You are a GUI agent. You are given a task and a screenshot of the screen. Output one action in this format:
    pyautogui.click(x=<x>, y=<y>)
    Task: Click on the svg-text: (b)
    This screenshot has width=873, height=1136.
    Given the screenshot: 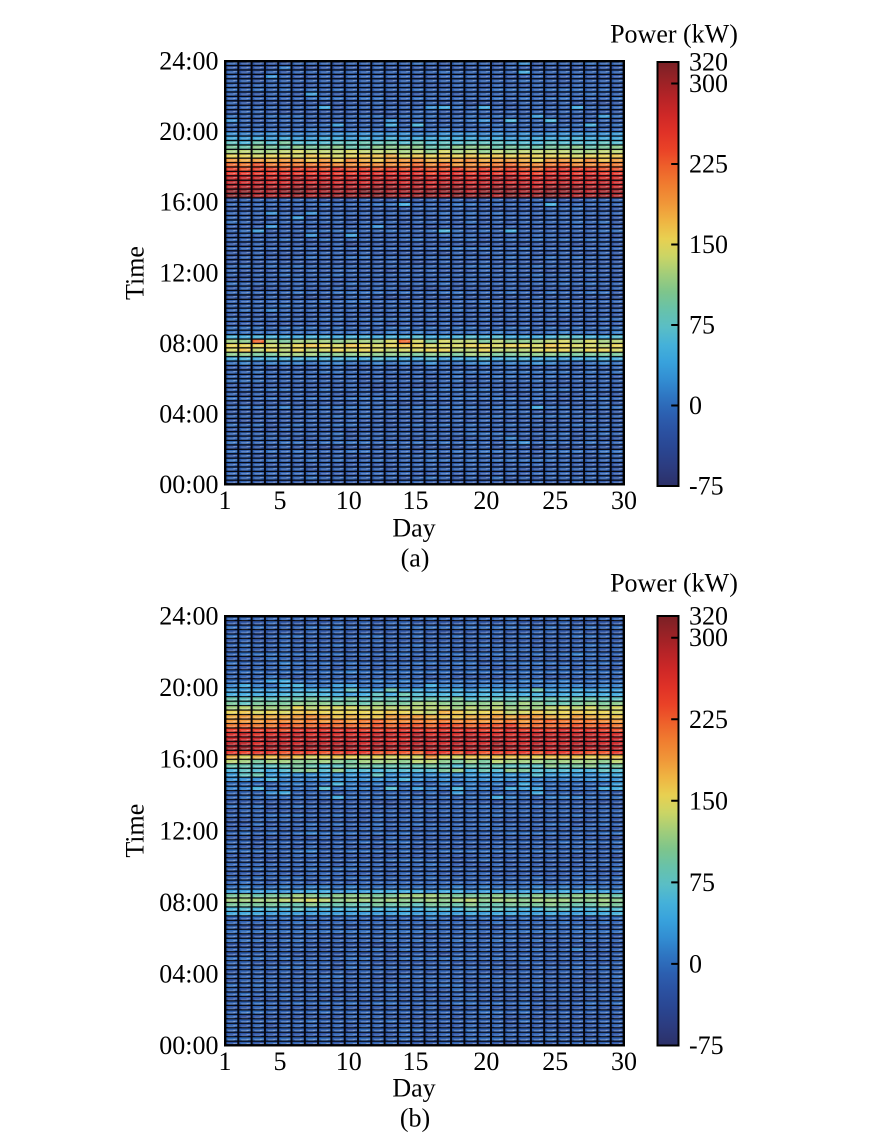 What is the action you would take?
    pyautogui.click(x=415, y=1118)
    